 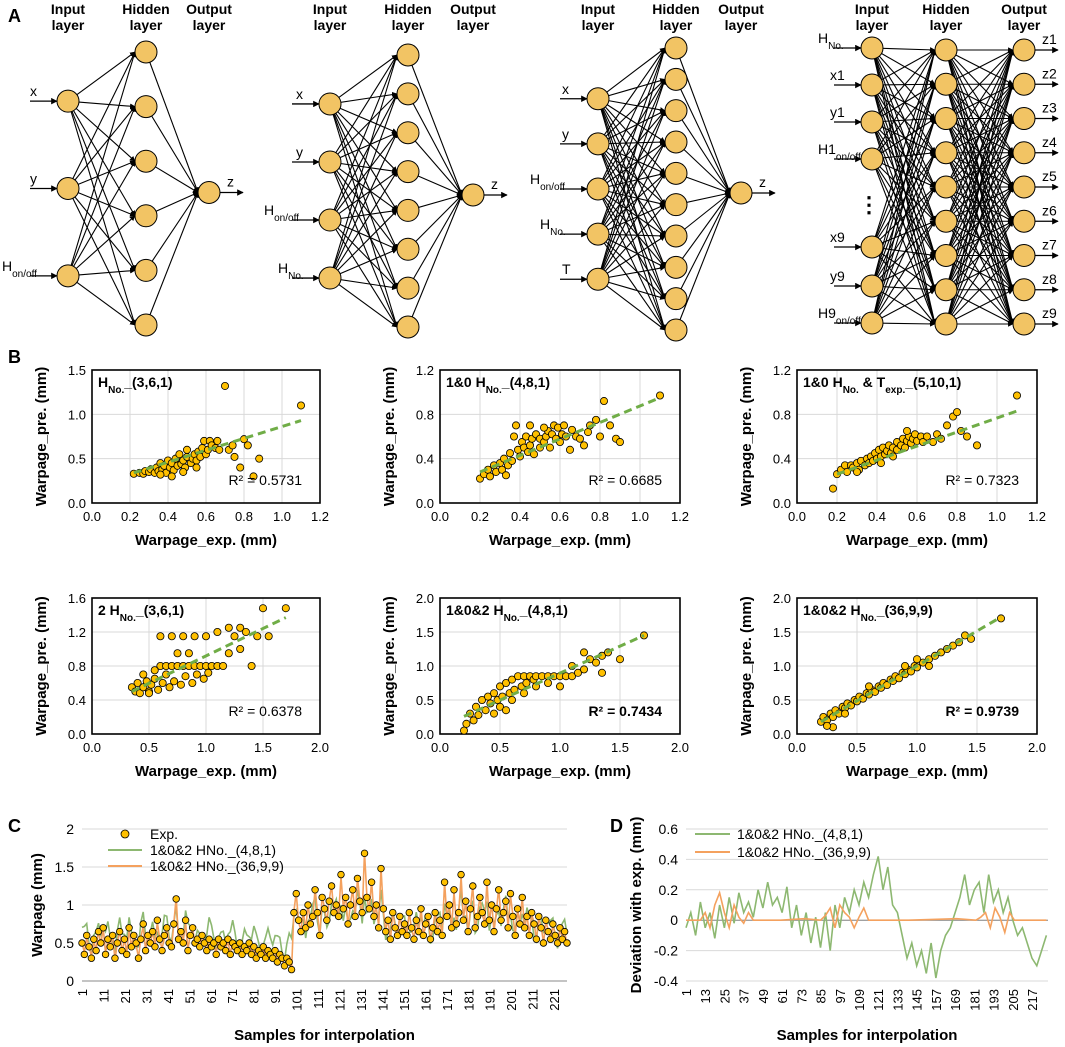 What do you see at coordinates (466, 382) in the screenshot?
I see `text-part: 1&0 H` at bounding box center [466, 382].